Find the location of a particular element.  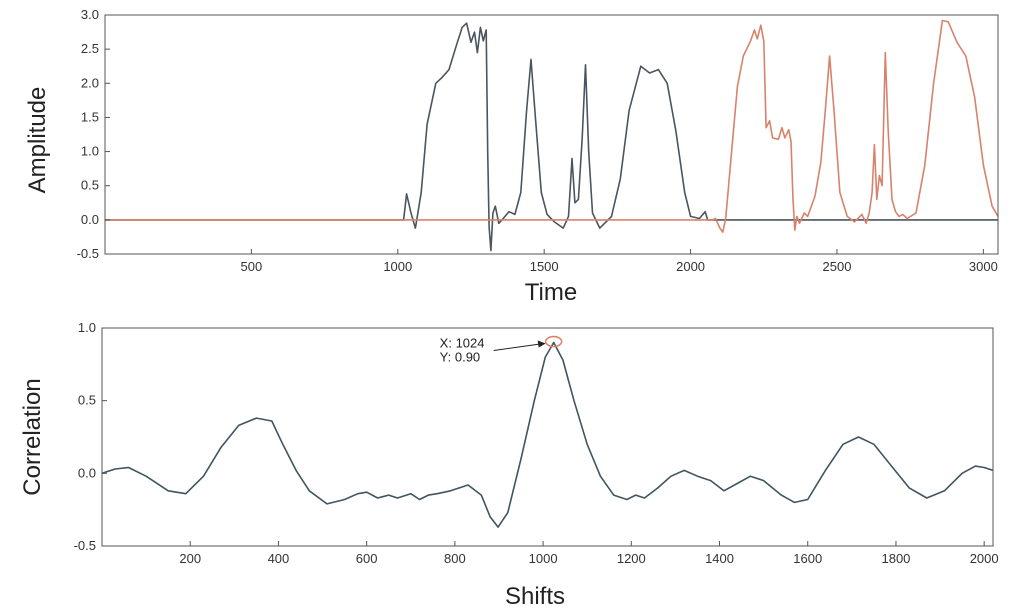

correlation-x-tick-label: 1400 is located at coordinates (719, 558).